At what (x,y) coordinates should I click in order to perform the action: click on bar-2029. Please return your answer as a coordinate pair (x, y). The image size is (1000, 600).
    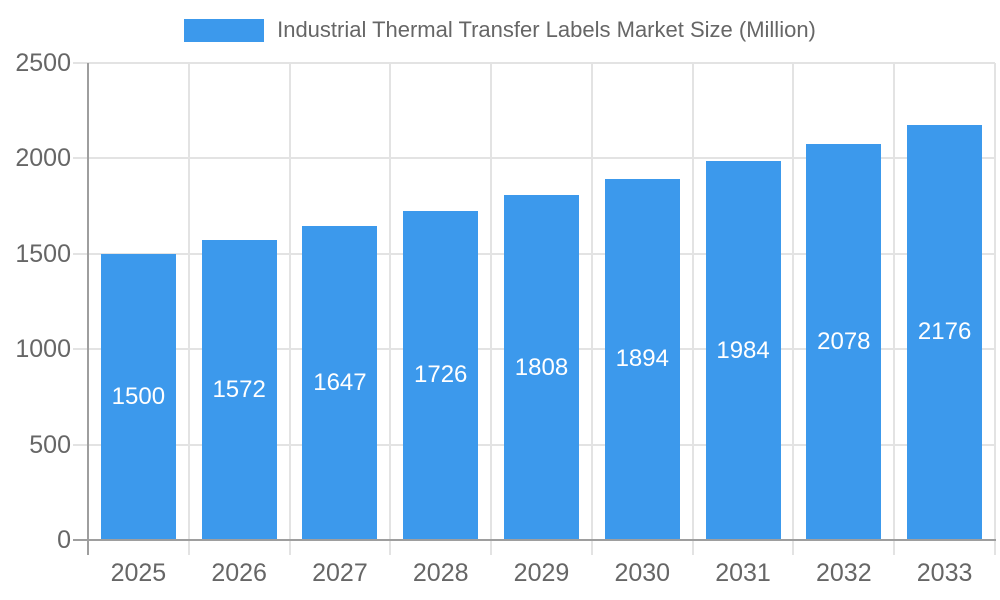
    Looking at the image, I should click on (541, 367).